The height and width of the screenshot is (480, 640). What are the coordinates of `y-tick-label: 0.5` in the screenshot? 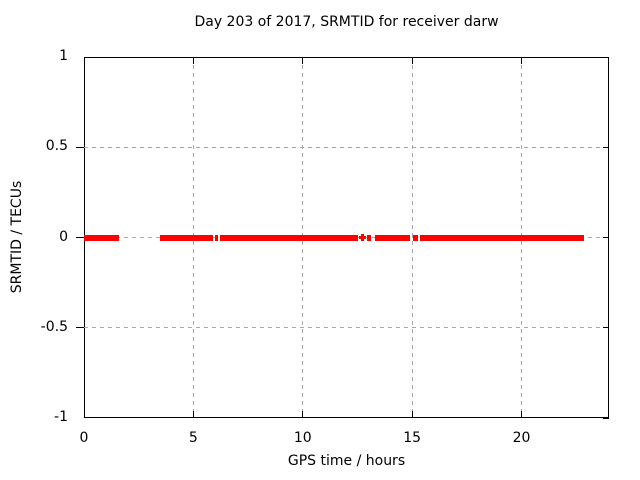 It's located at (56, 146).